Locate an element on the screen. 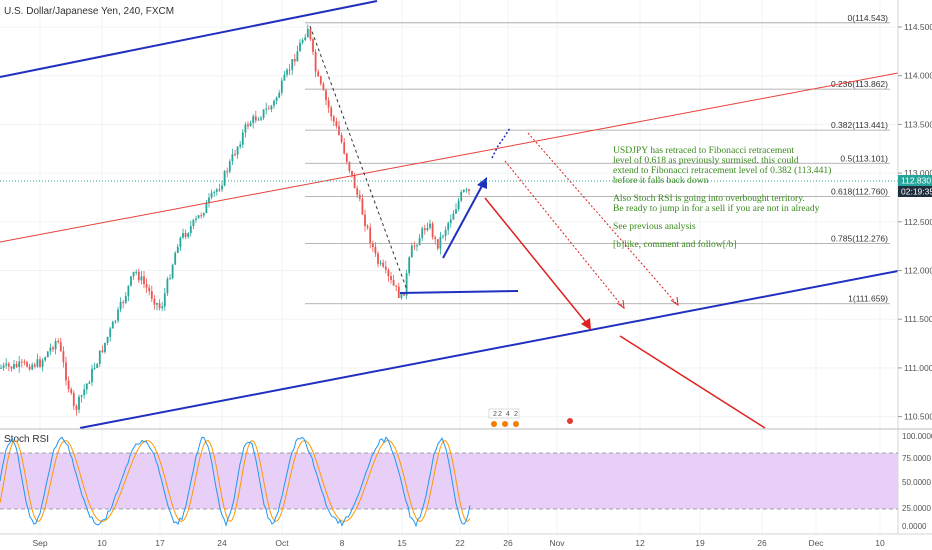 This screenshot has height=550, width=932. event-badges: 2 2 4 2 is located at coordinates (530, 417).